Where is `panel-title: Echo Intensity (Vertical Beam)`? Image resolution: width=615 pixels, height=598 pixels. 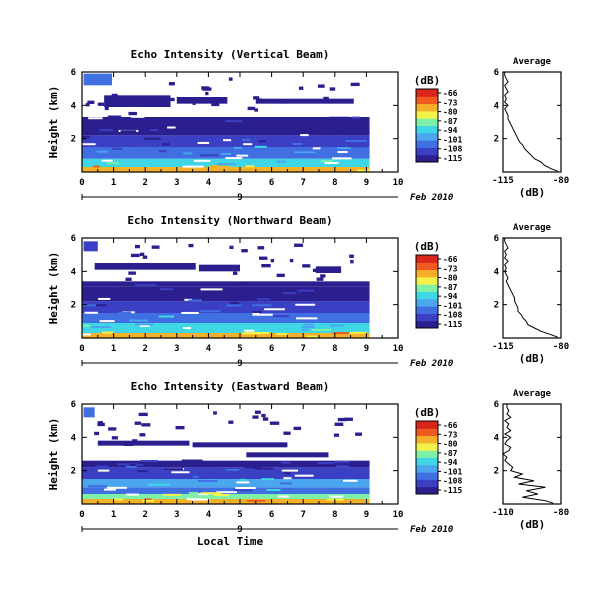
panel-title: Echo Intensity (Vertical Beam) is located at coordinates (230, 54).